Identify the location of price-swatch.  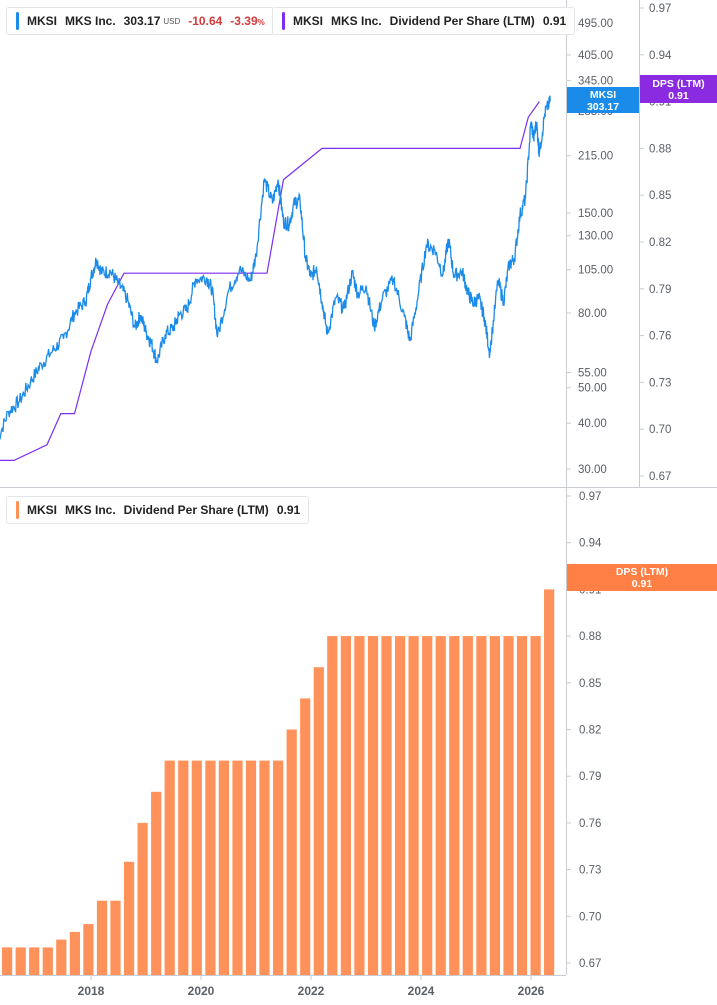
(17, 21).